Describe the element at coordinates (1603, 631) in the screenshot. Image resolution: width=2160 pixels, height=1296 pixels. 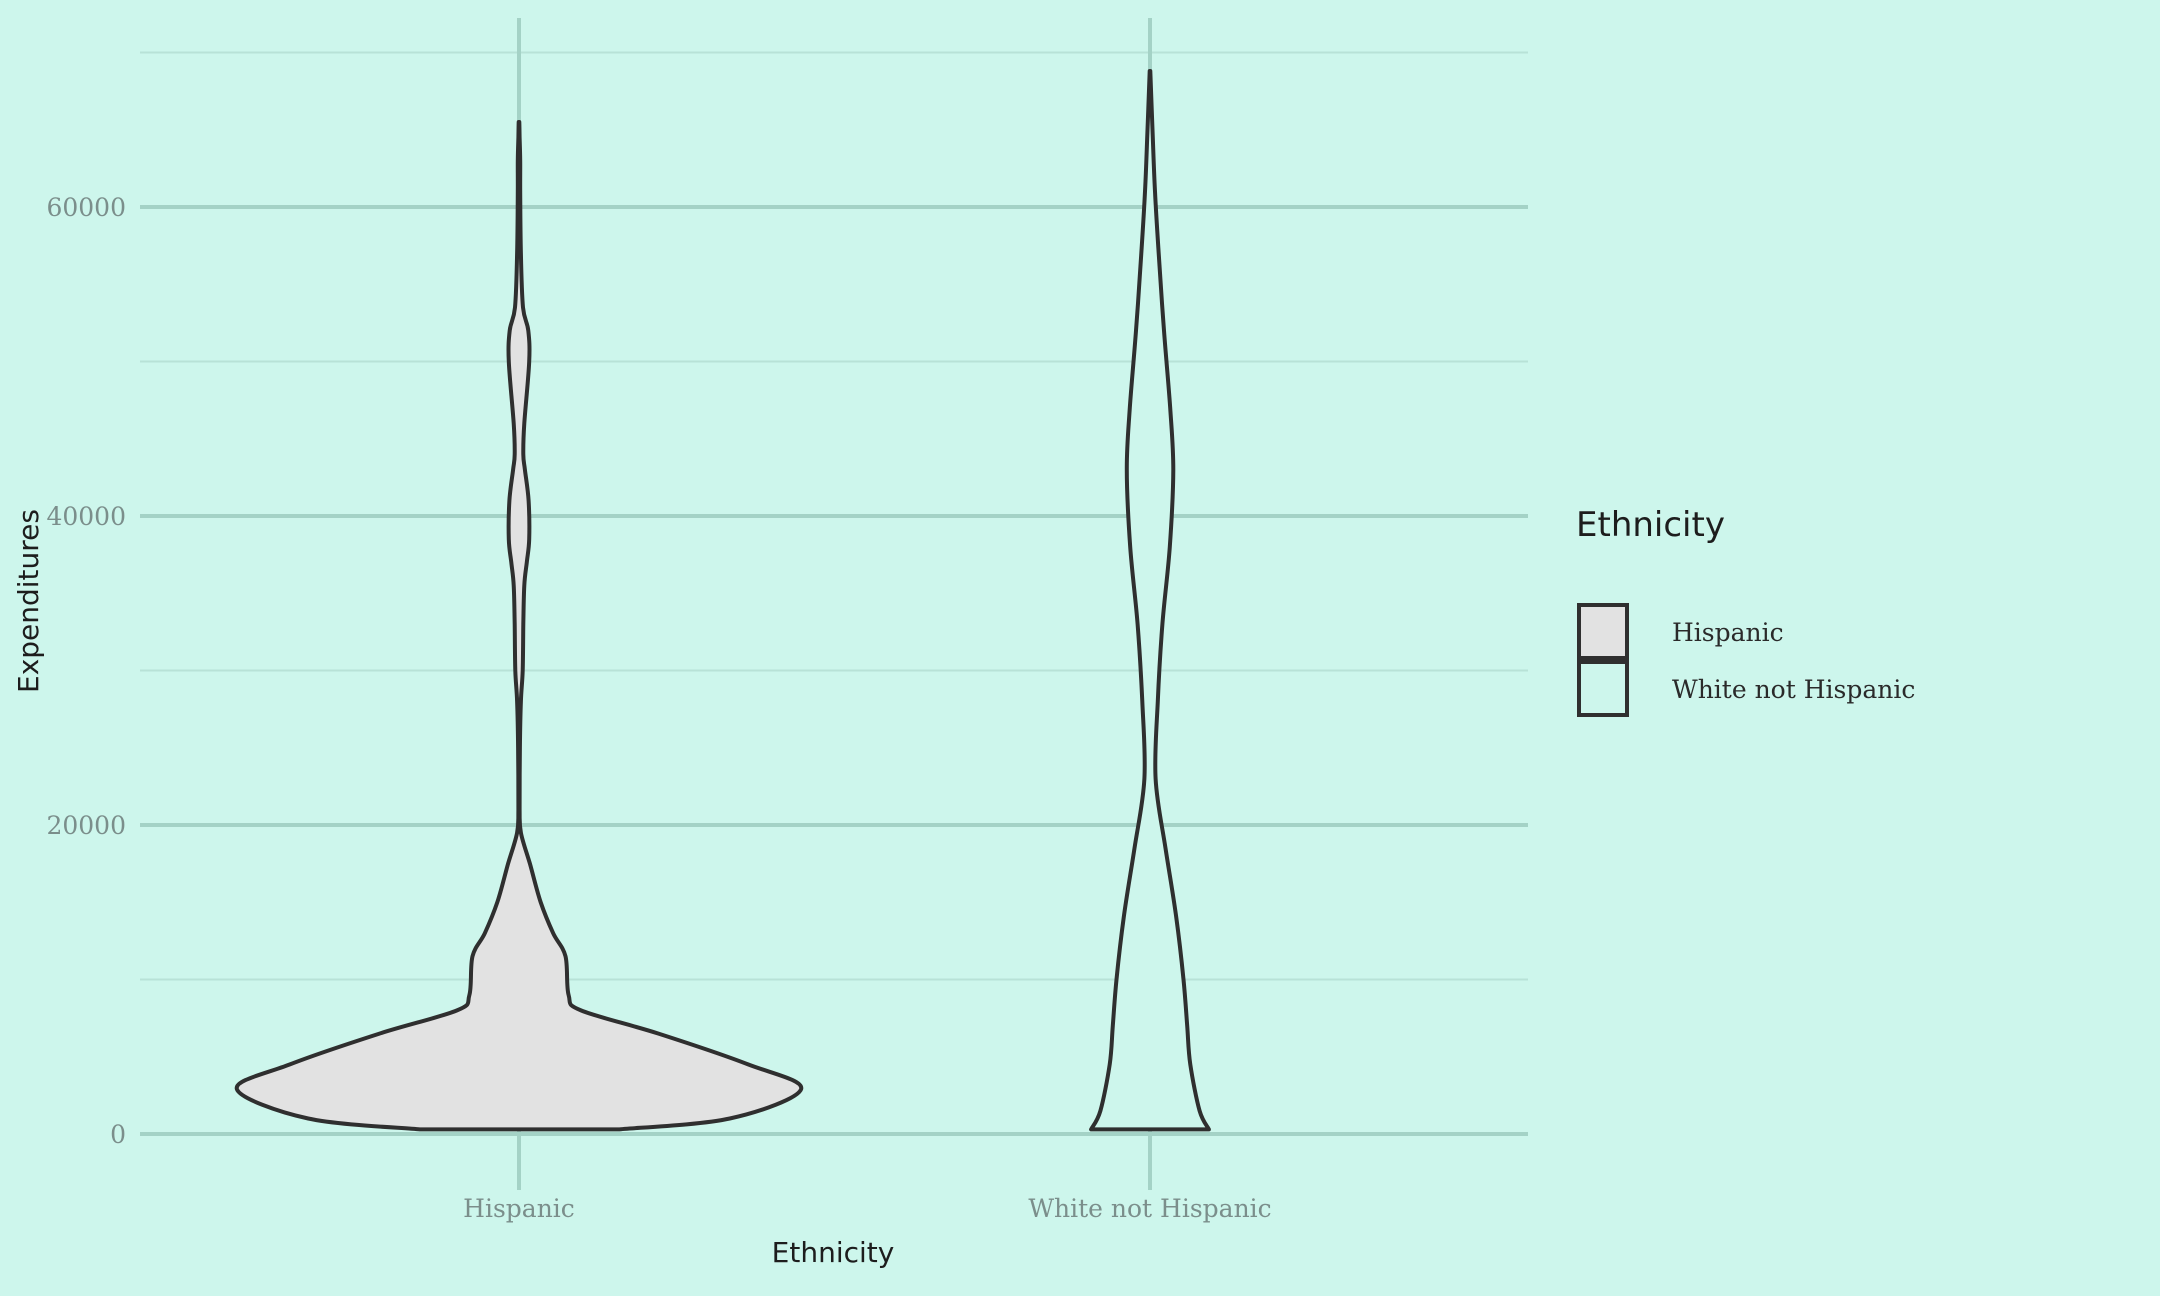
I see `legend-key-hispanic` at that location.